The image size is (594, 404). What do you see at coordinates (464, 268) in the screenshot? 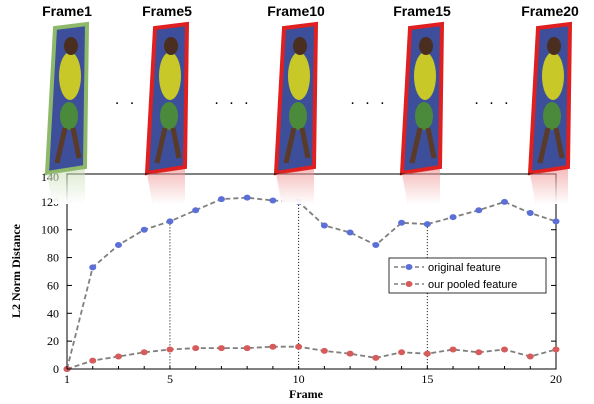
I see `legend-label-original: original feature` at bounding box center [464, 268].